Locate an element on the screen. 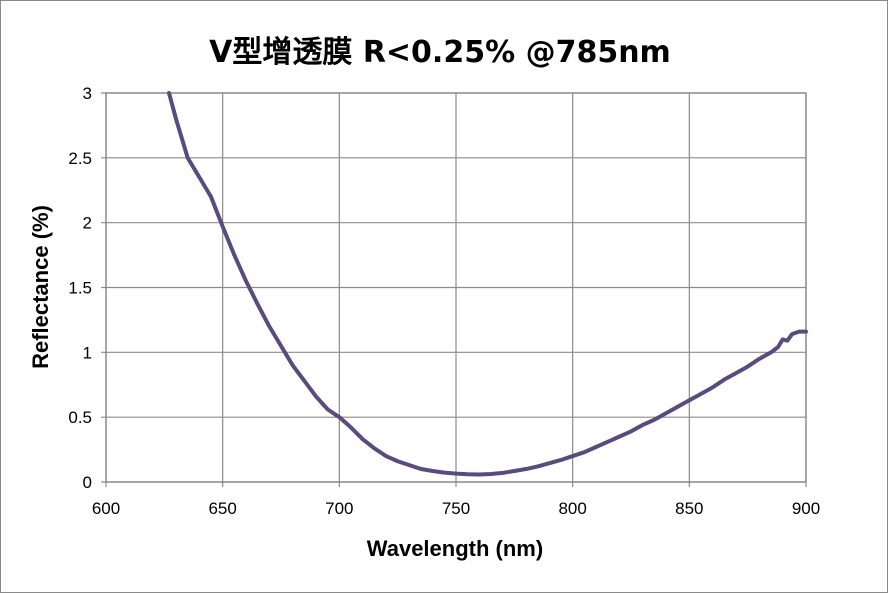 The height and width of the screenshot is (593, 888). x-tick-label: 700 is located at coordinates (339, 508).